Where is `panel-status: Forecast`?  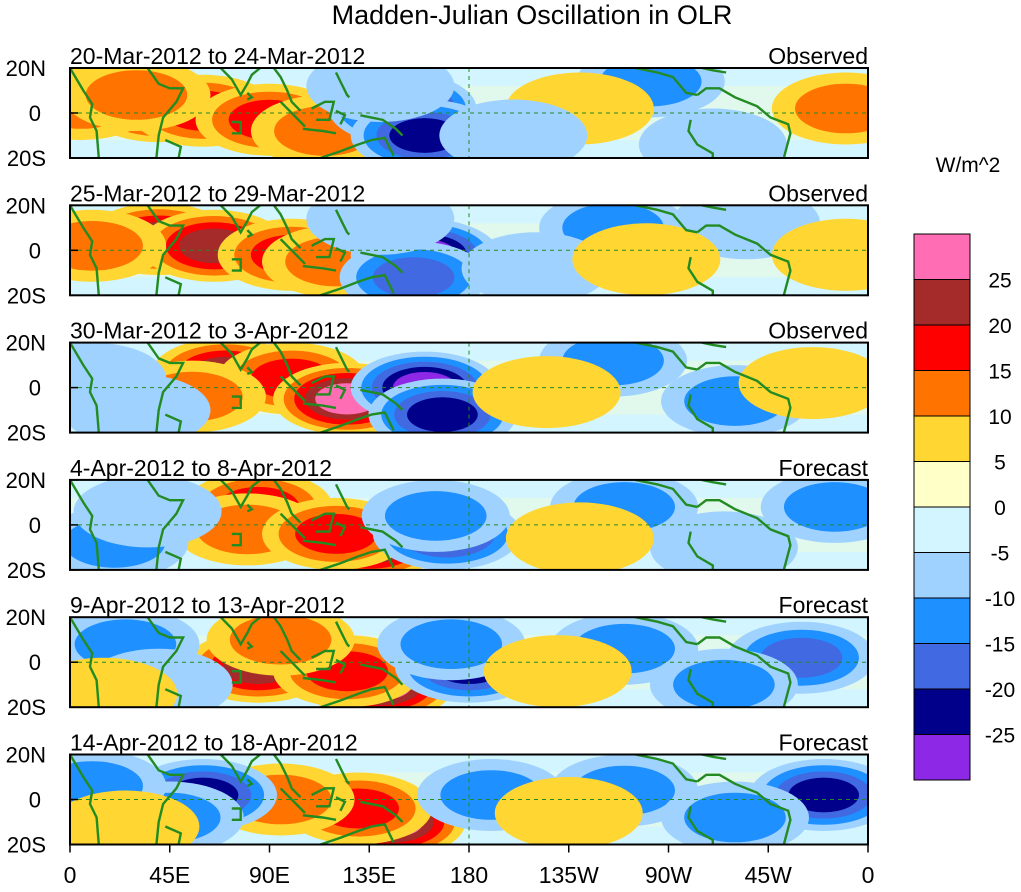 panel-status: Forecast is located at coordinates (824, 743).